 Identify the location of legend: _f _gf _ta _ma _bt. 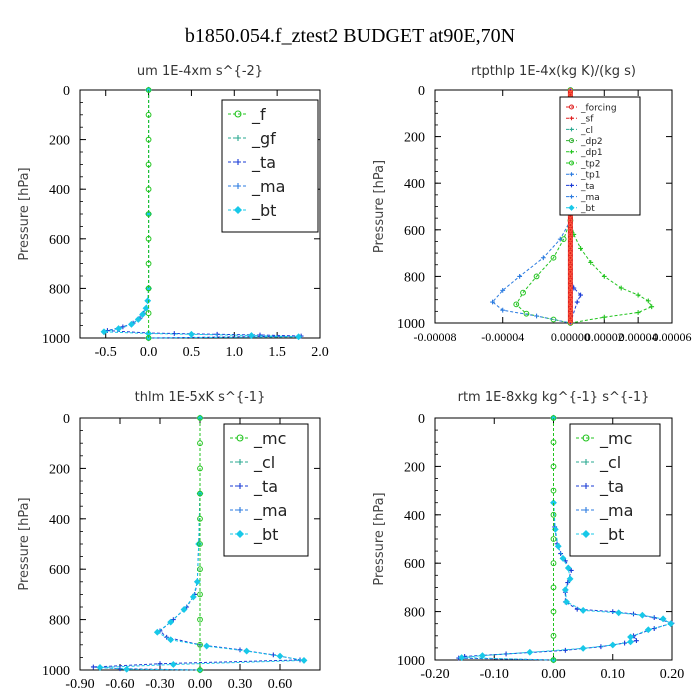
(270, 166).